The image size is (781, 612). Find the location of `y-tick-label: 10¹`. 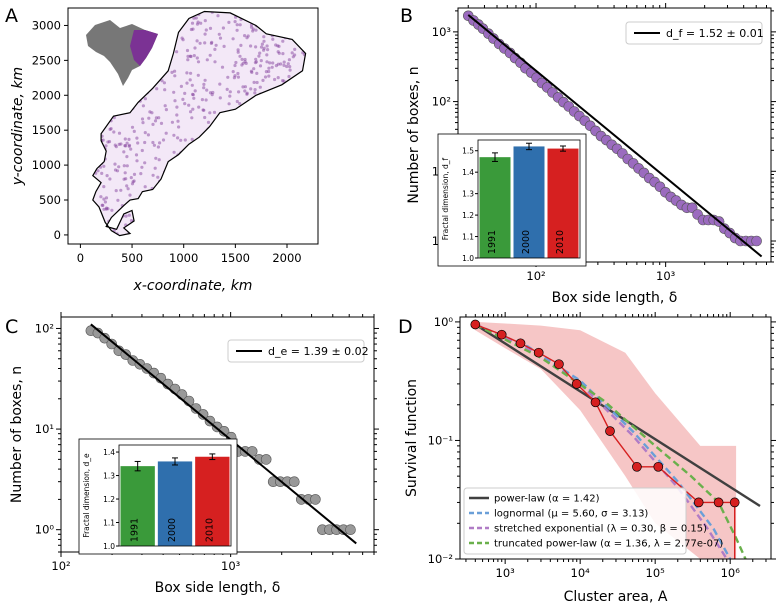

y-tick-label: 10¹ is located at coordinates (44, 429).